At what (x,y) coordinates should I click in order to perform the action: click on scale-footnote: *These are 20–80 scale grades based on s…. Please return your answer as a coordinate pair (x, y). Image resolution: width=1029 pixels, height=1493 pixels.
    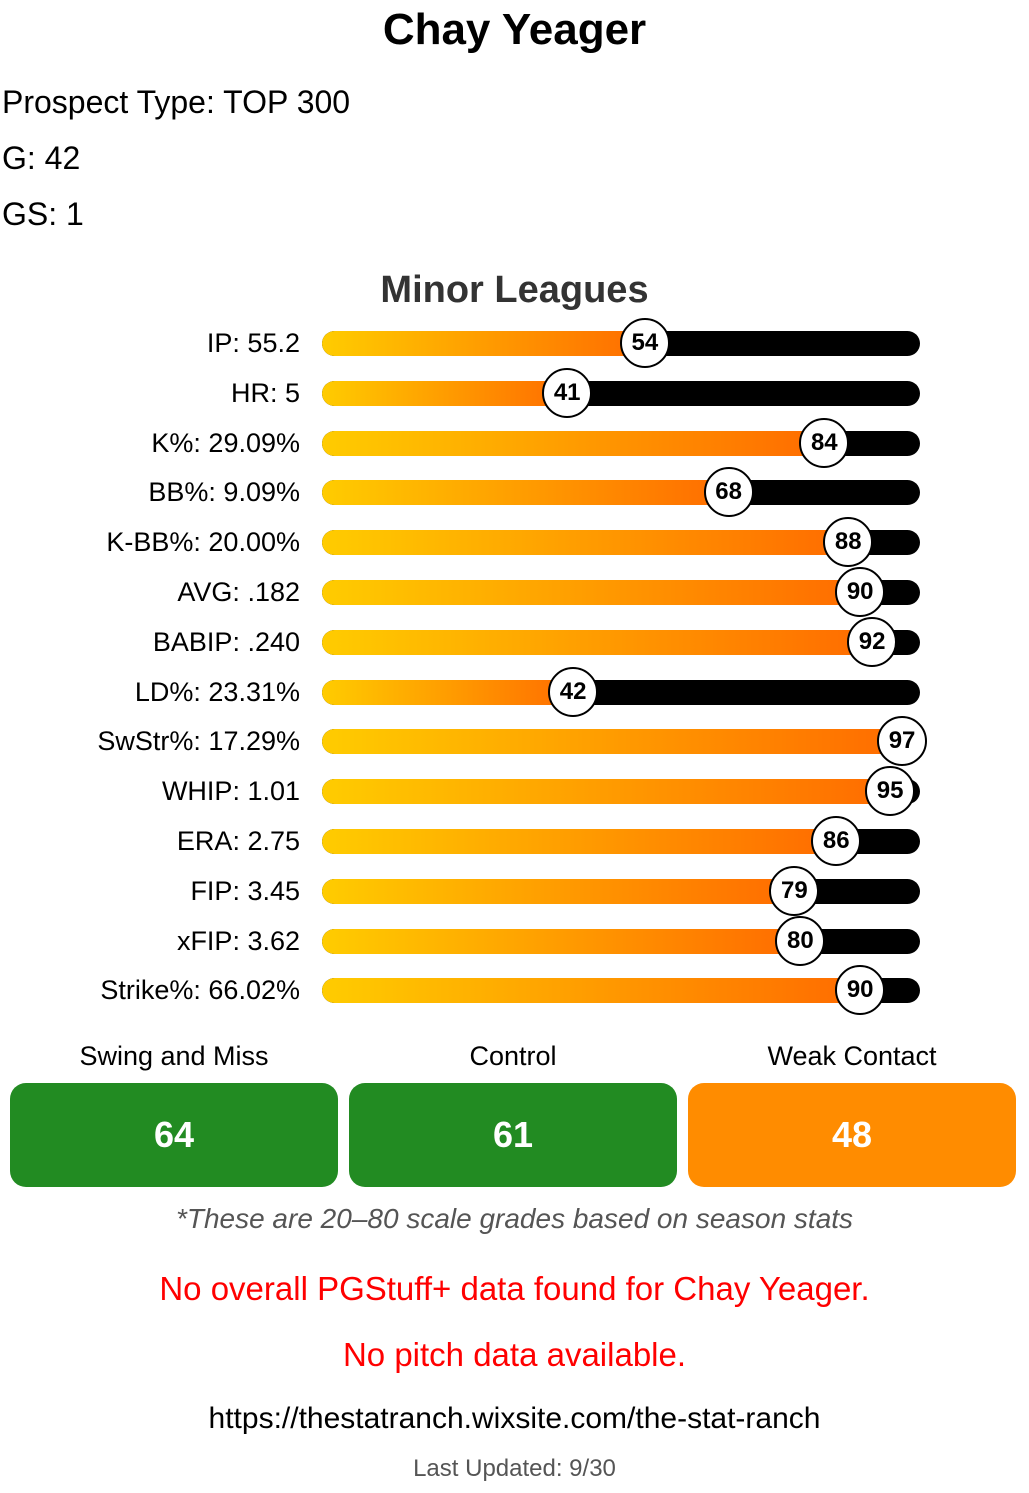
    Looking at the image, I should click on (514, 1218).